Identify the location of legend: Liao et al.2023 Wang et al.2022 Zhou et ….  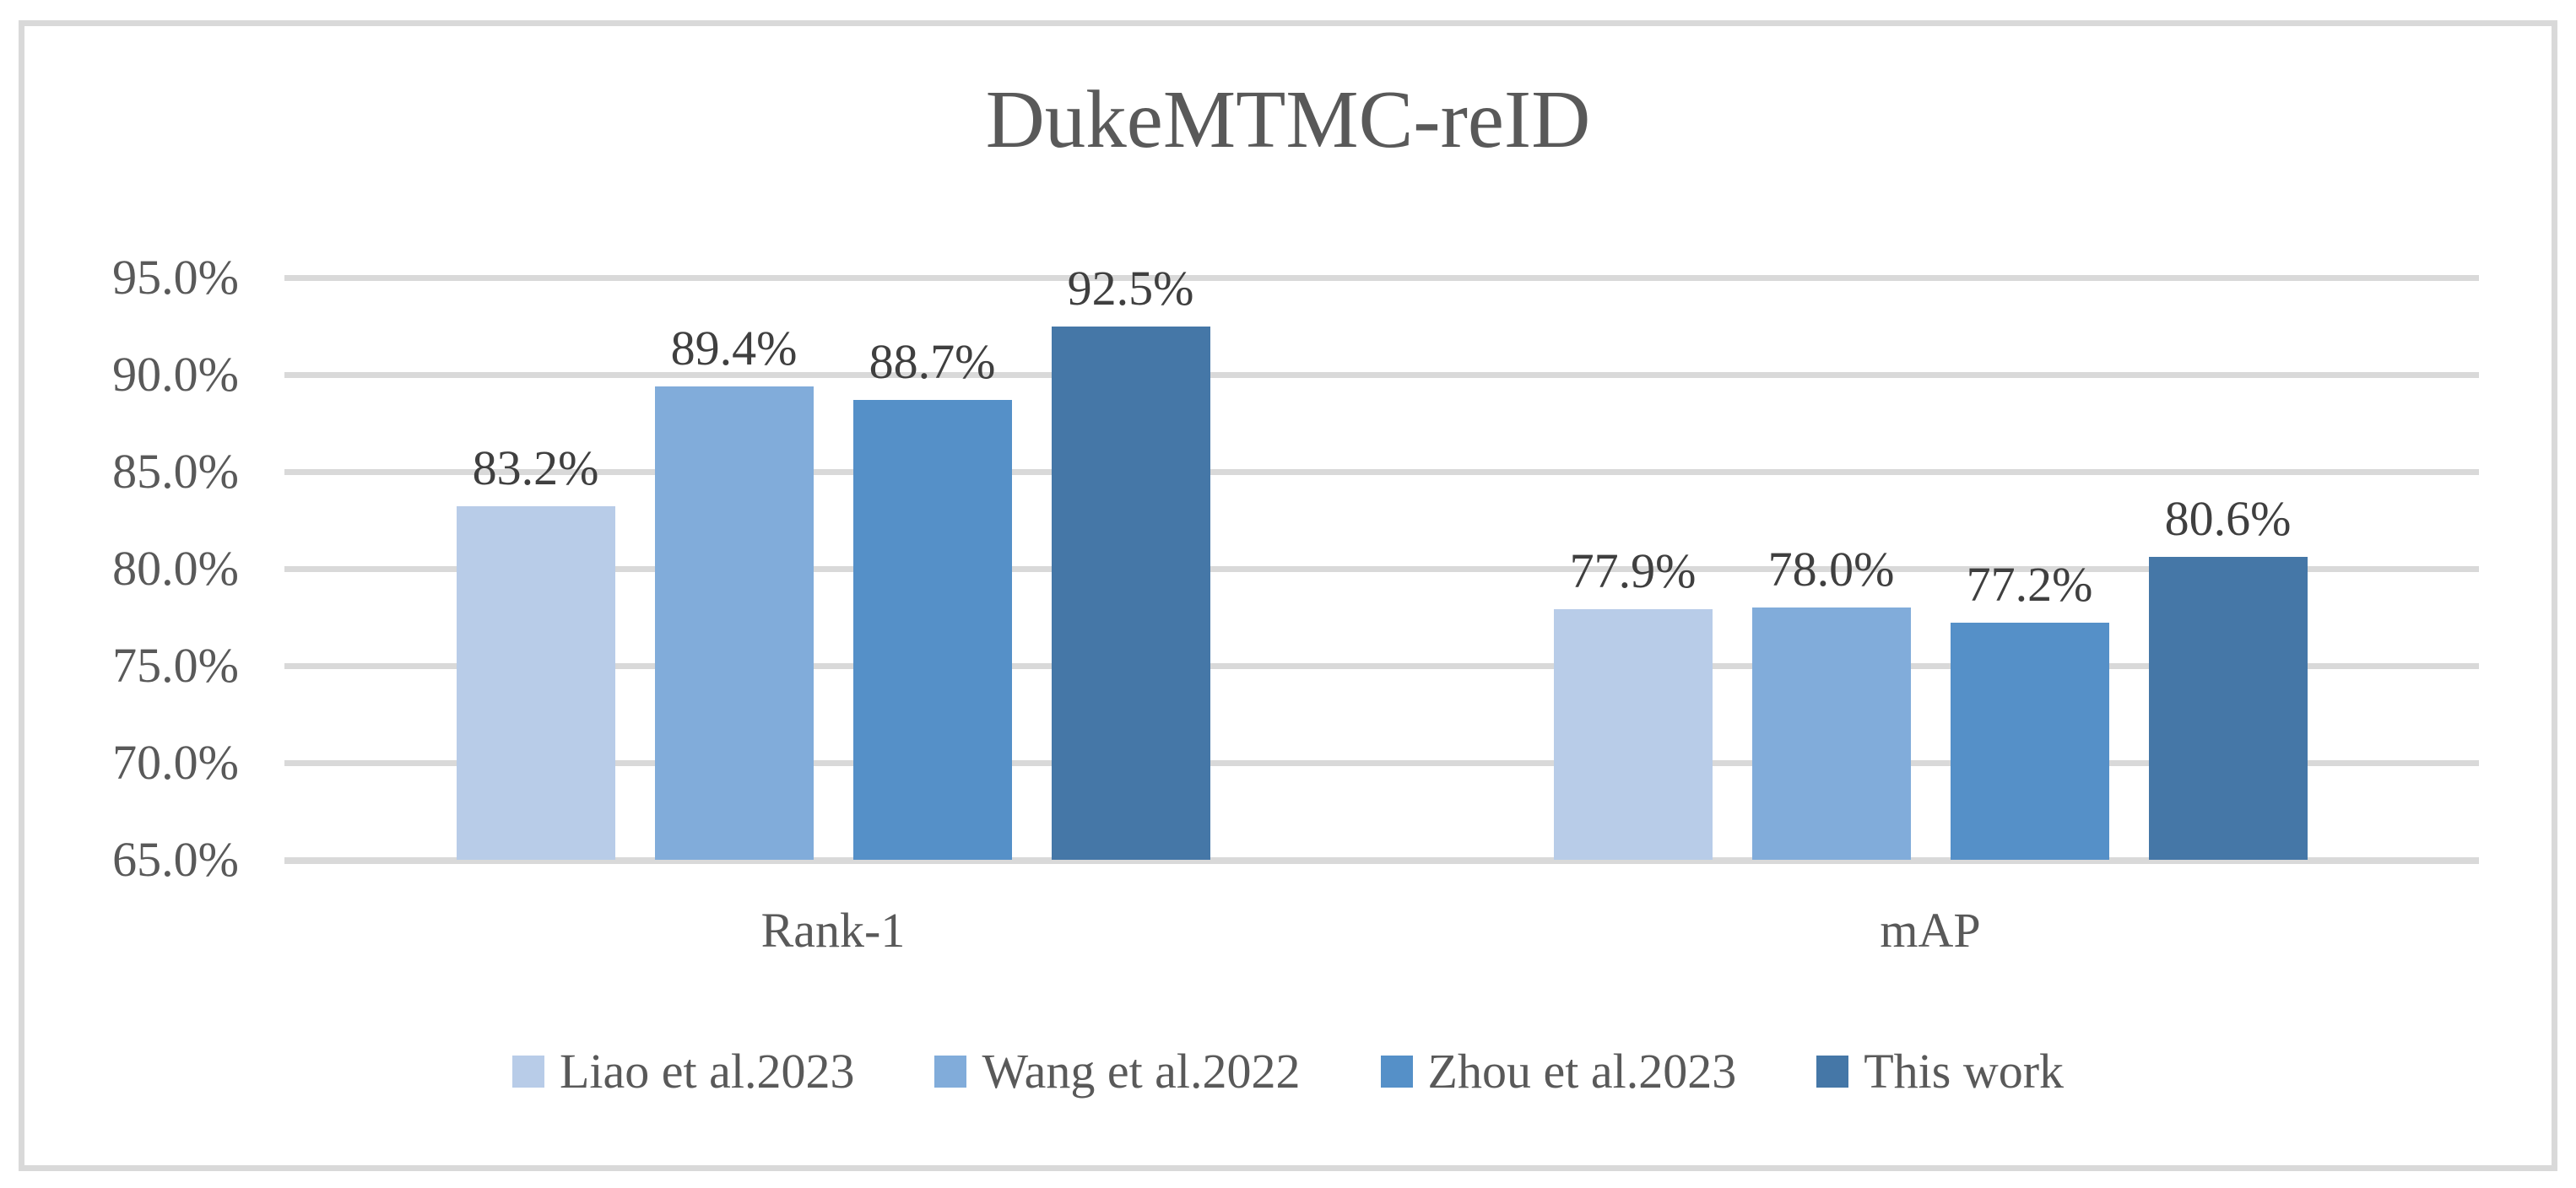
(1288, 1071).